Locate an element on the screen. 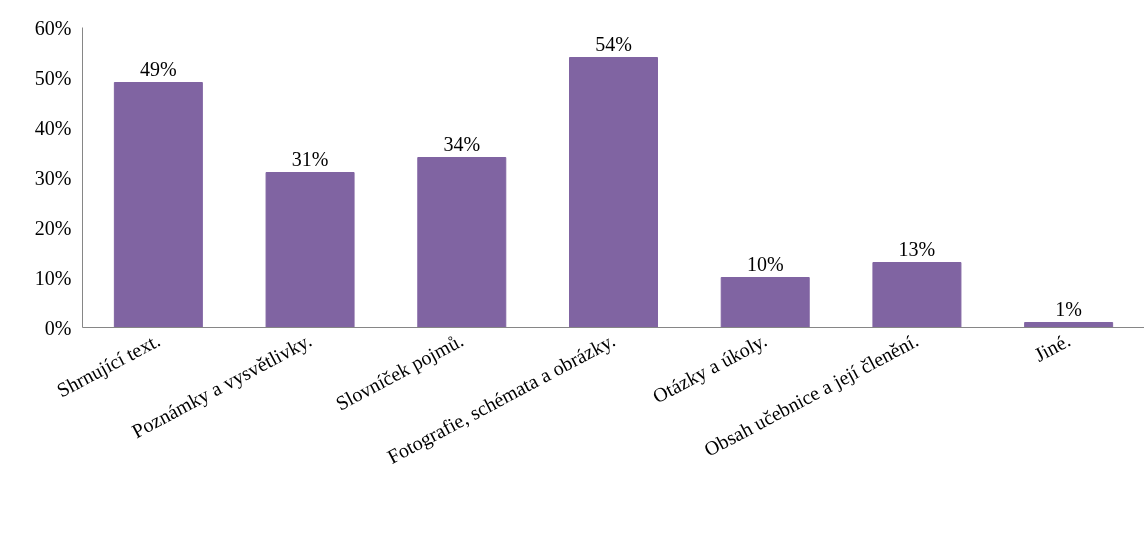 This screenshot has height=537, width=1144. data-label: 49% is located at coordinates (158, 68).